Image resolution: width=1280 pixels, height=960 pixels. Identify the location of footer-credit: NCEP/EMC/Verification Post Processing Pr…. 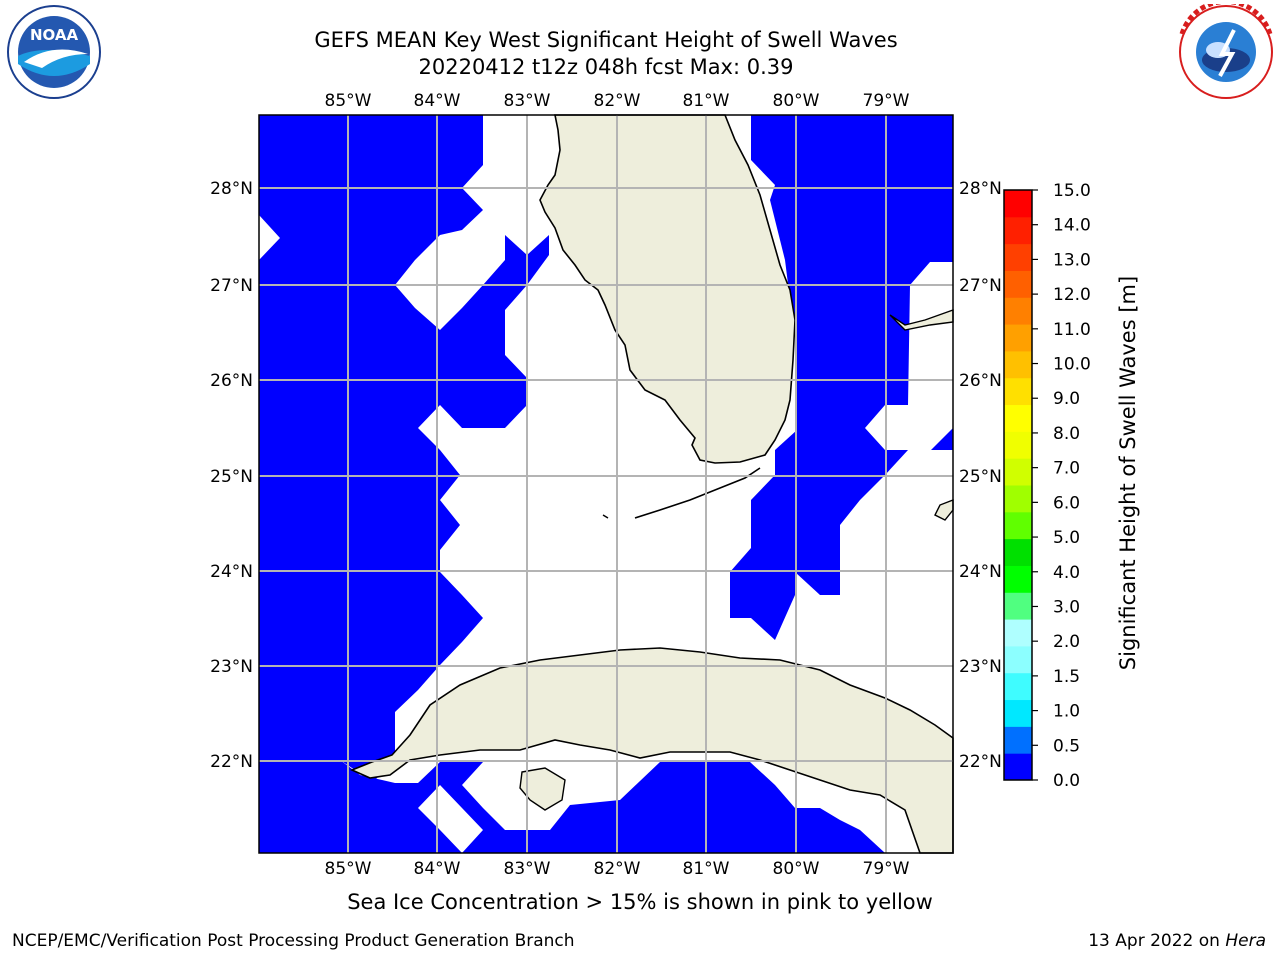
(293, 941).